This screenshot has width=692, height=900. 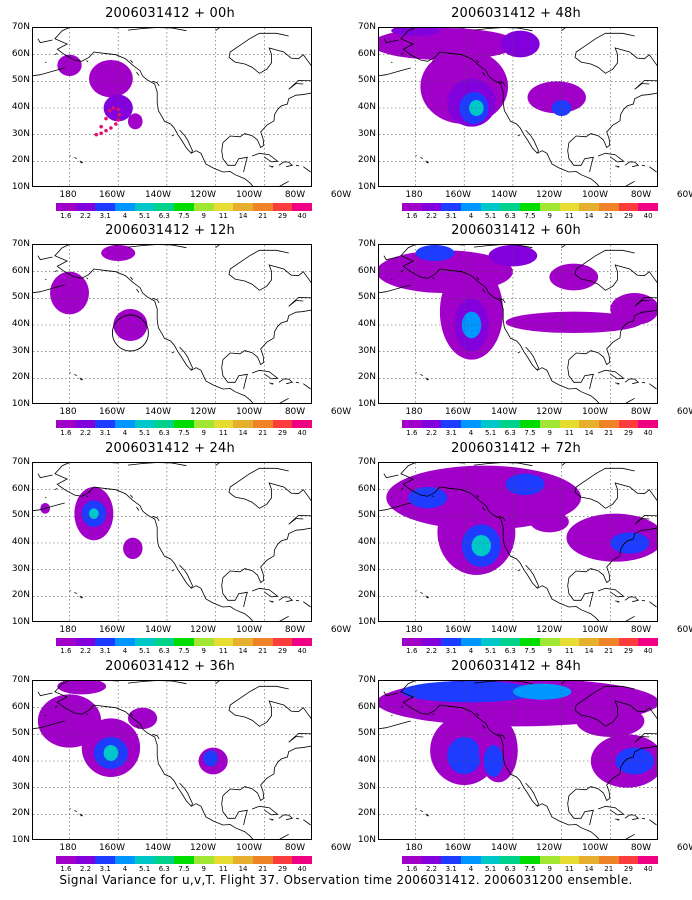 I want to click on colorbar, so click(x=530, y=424).